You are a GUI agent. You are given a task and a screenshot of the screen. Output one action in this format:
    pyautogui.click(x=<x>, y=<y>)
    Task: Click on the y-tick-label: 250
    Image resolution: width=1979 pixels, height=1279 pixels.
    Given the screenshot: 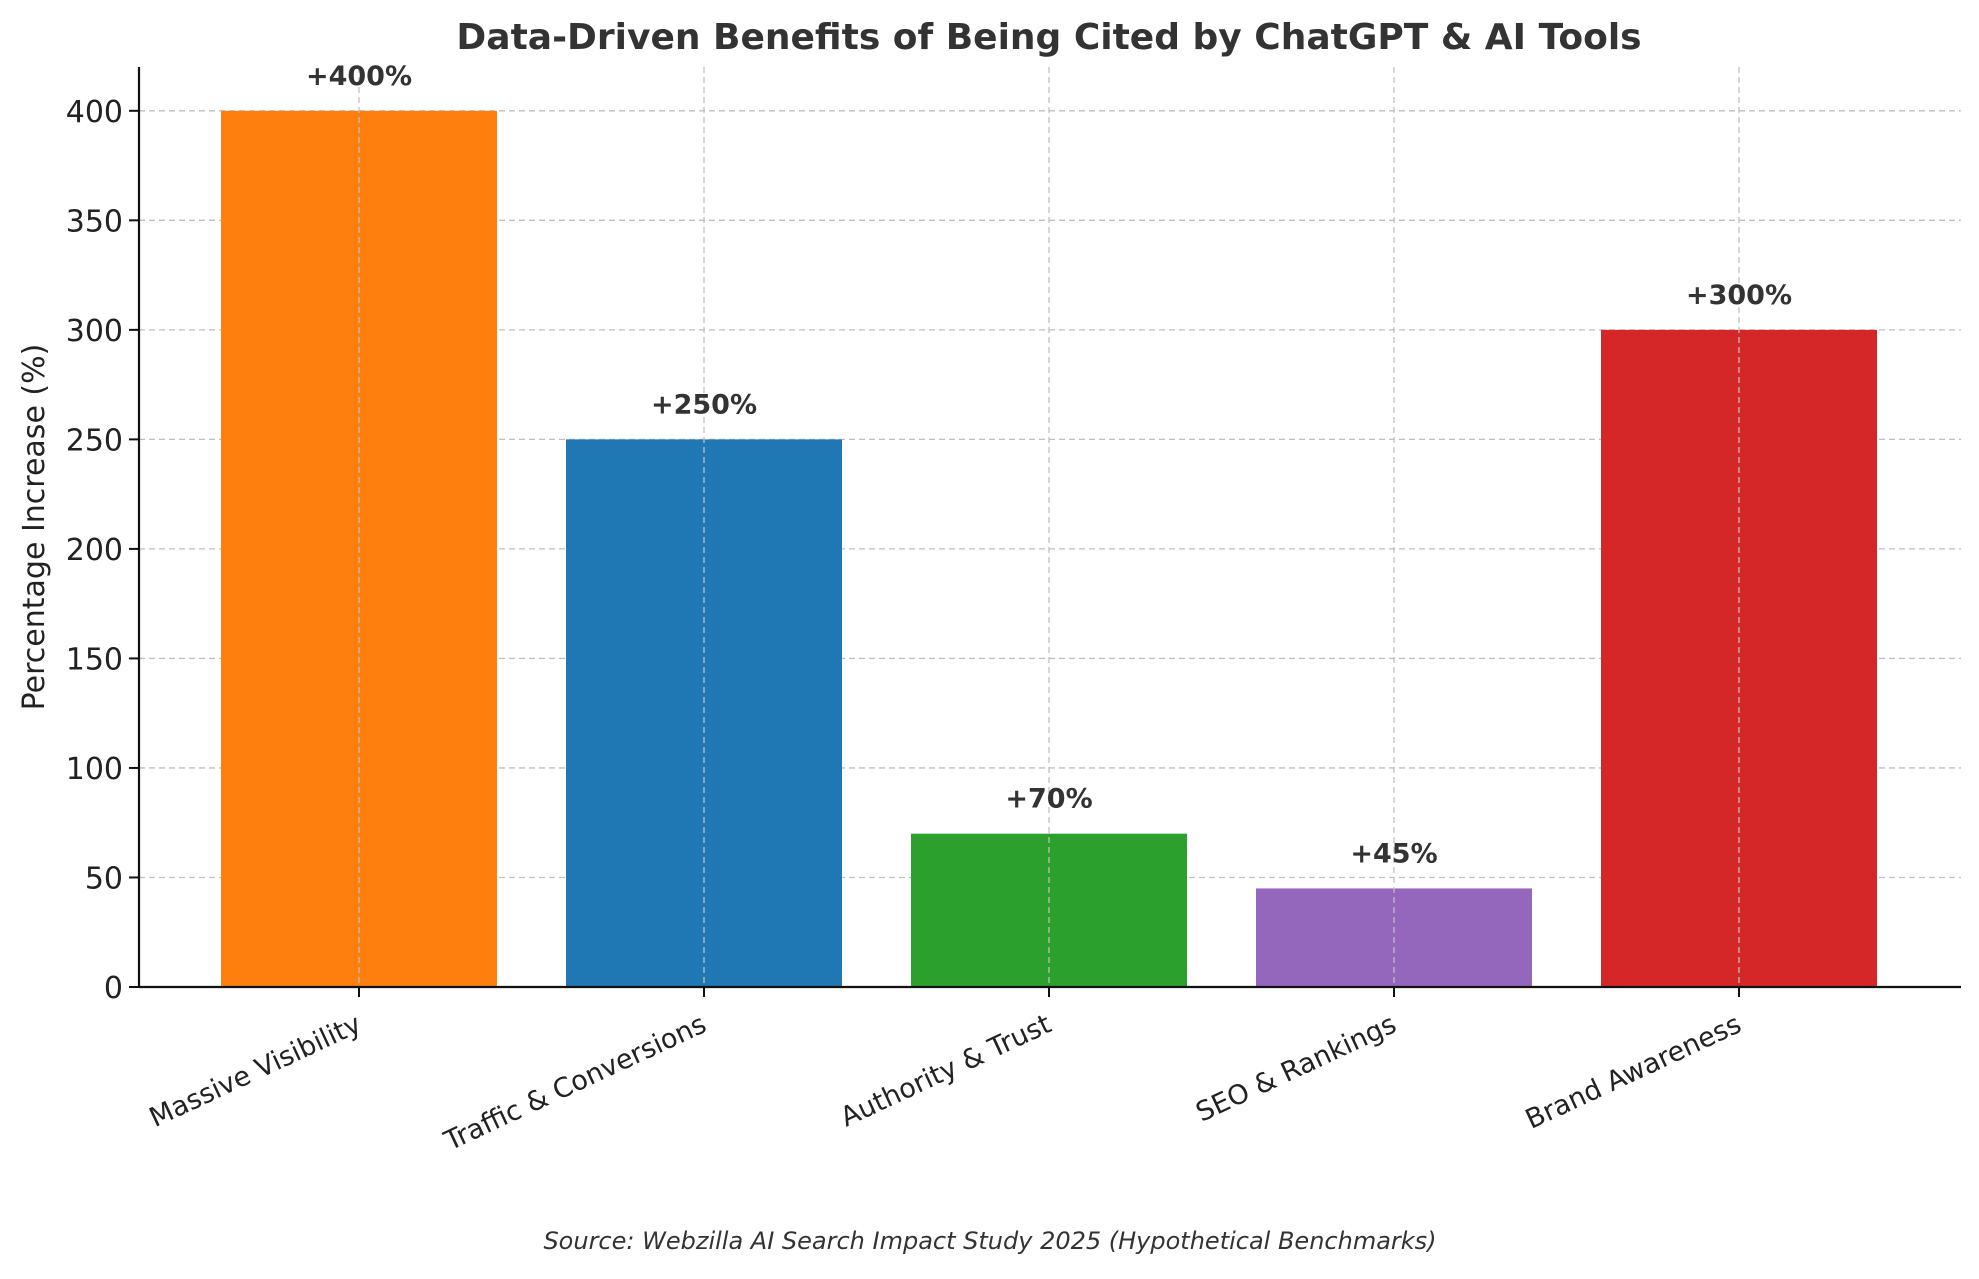 What is the action you would take?
    pyautogui.click(x=94, y=440)
    